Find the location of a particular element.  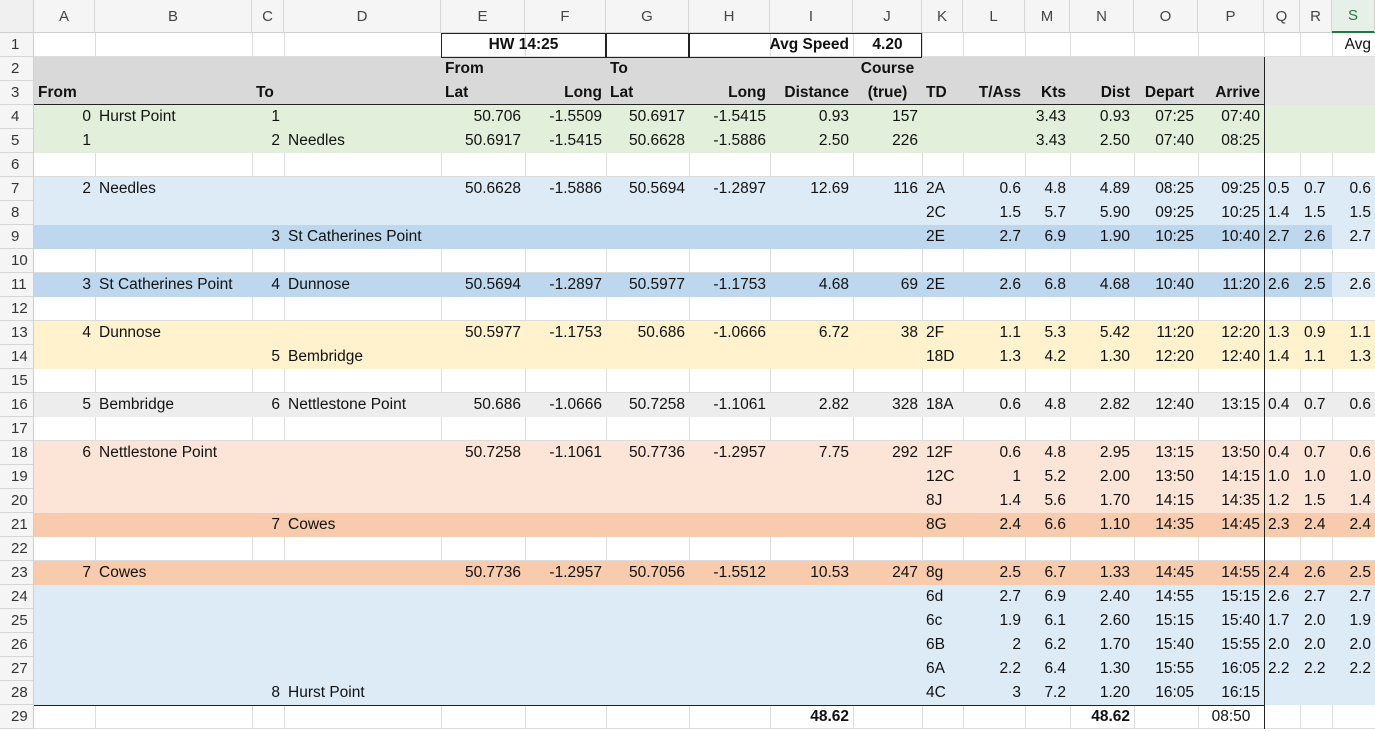

cell-Q23: 2.4 is located at coordinates (1279, 572).